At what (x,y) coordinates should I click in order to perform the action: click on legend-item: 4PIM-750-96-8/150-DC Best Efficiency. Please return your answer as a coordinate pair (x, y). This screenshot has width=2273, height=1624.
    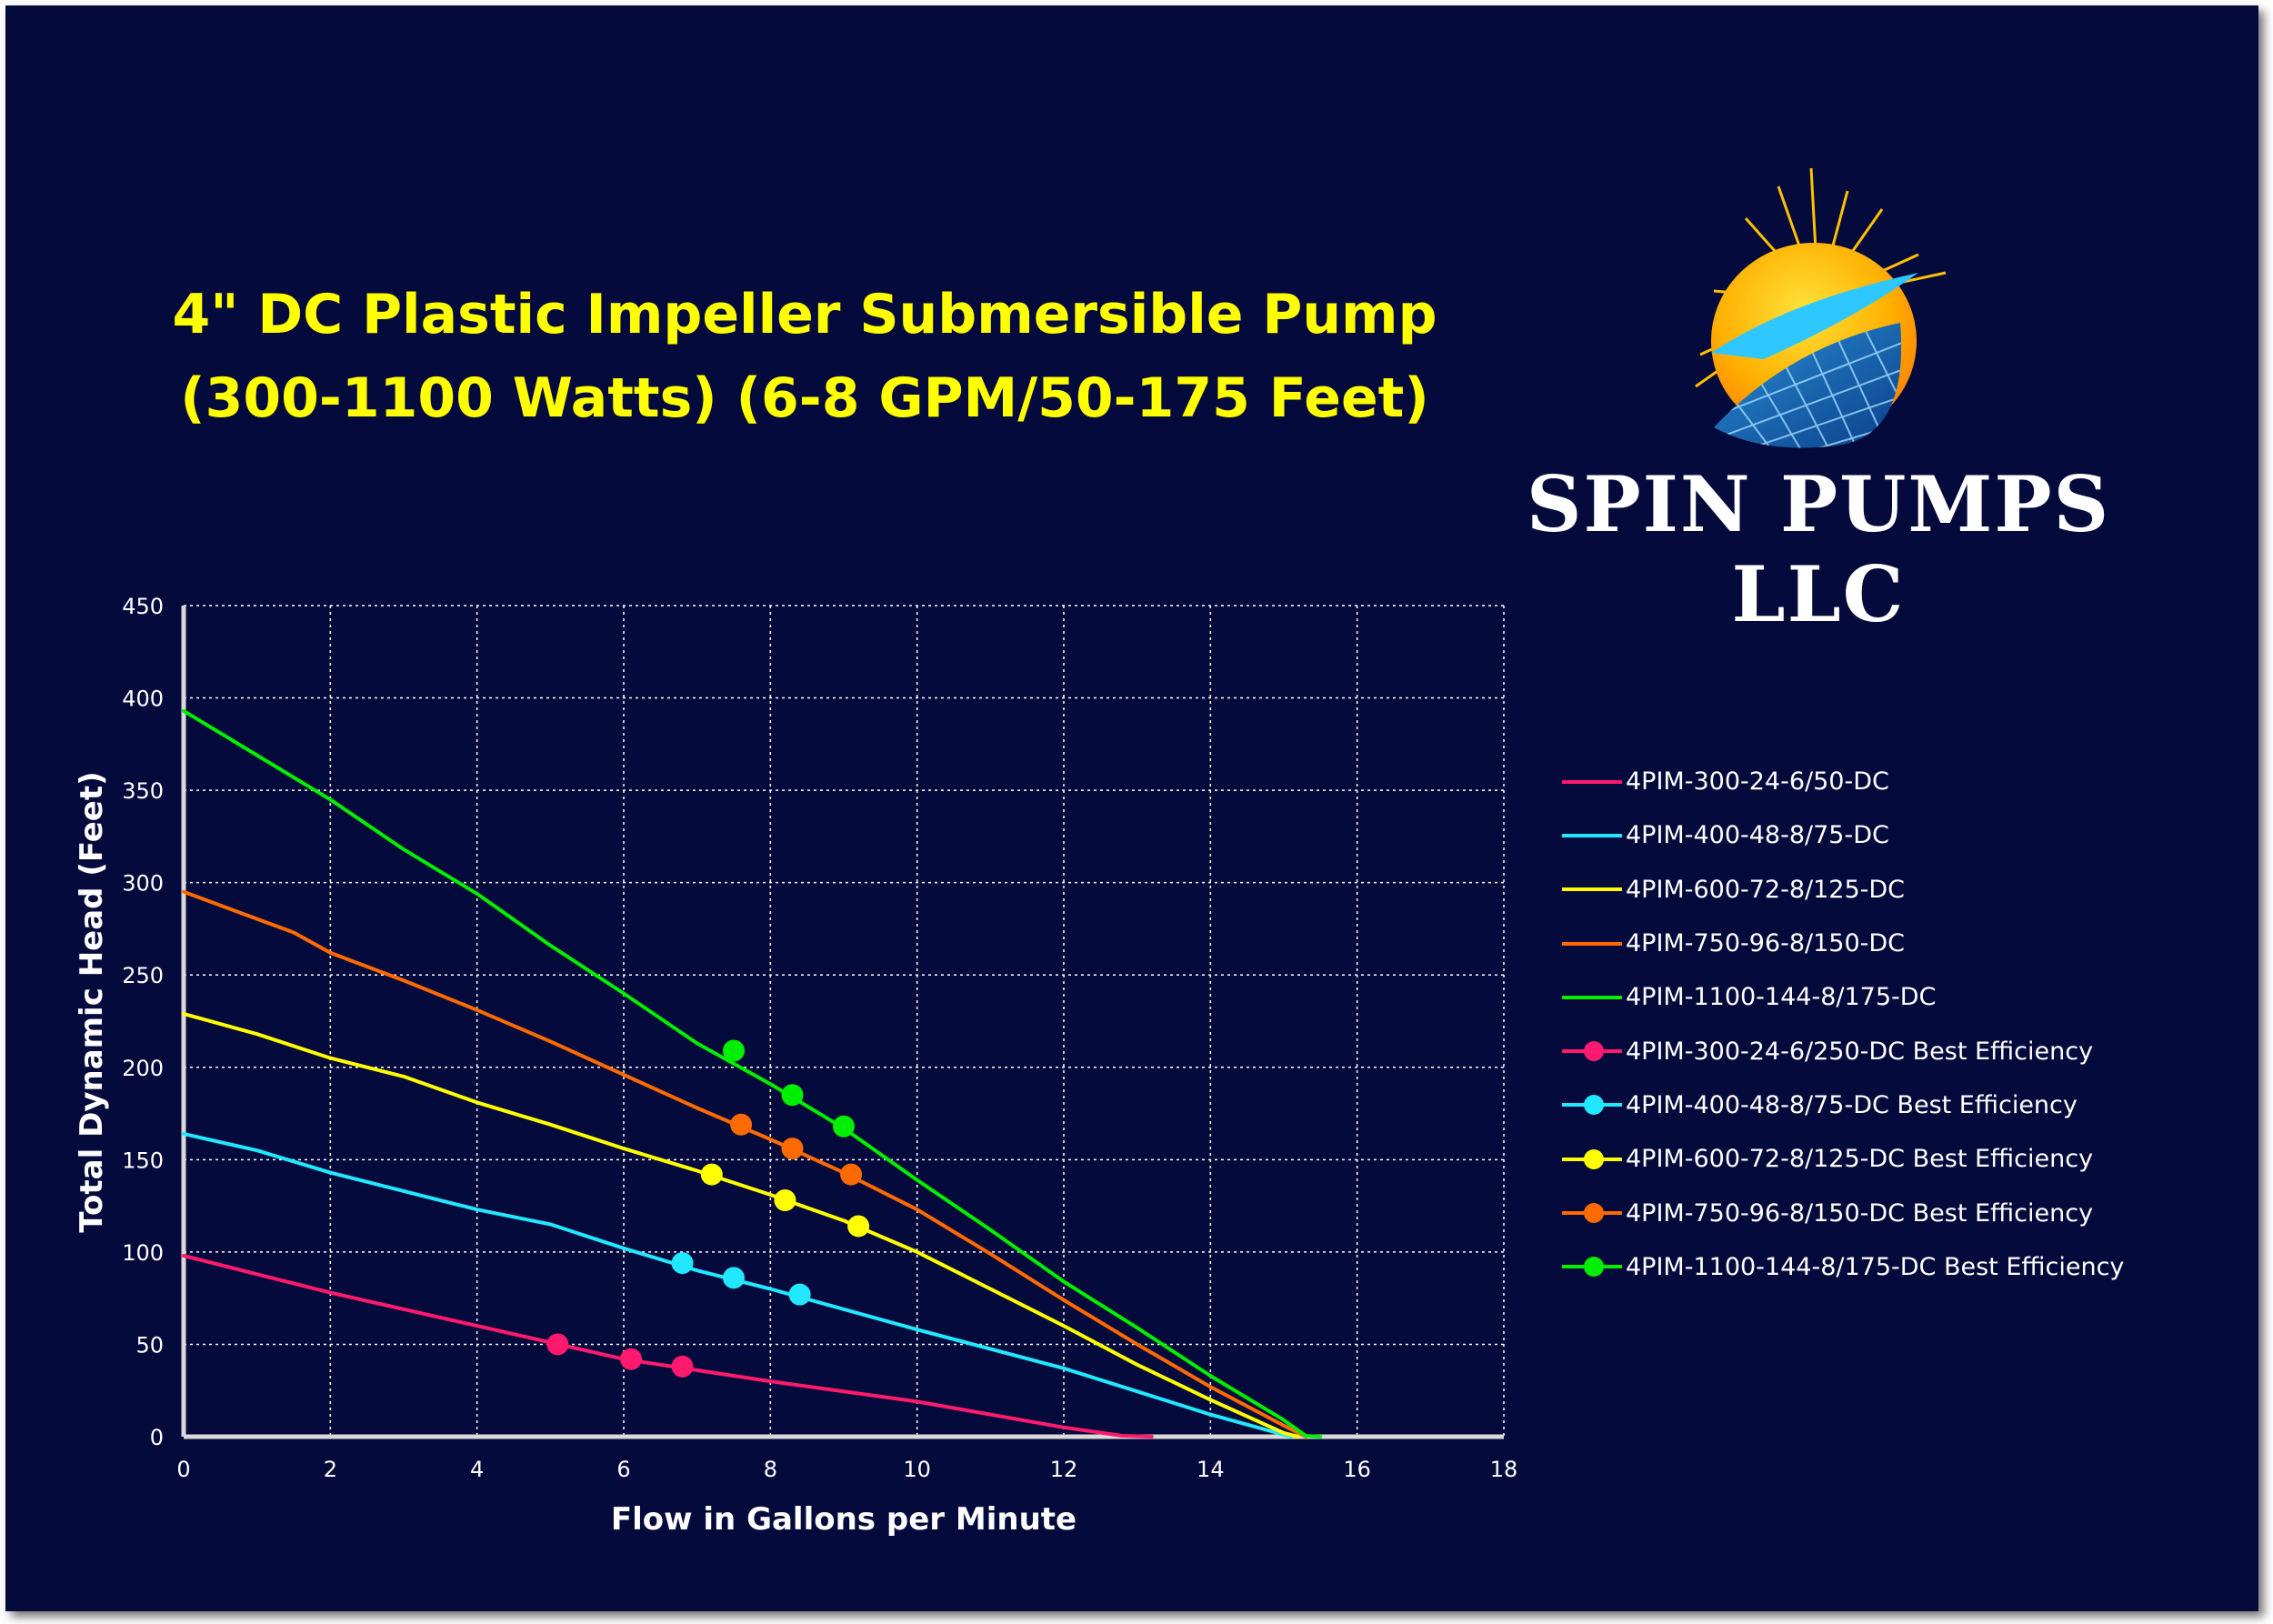
    Looking at the image, I should click on (1843, 1212).